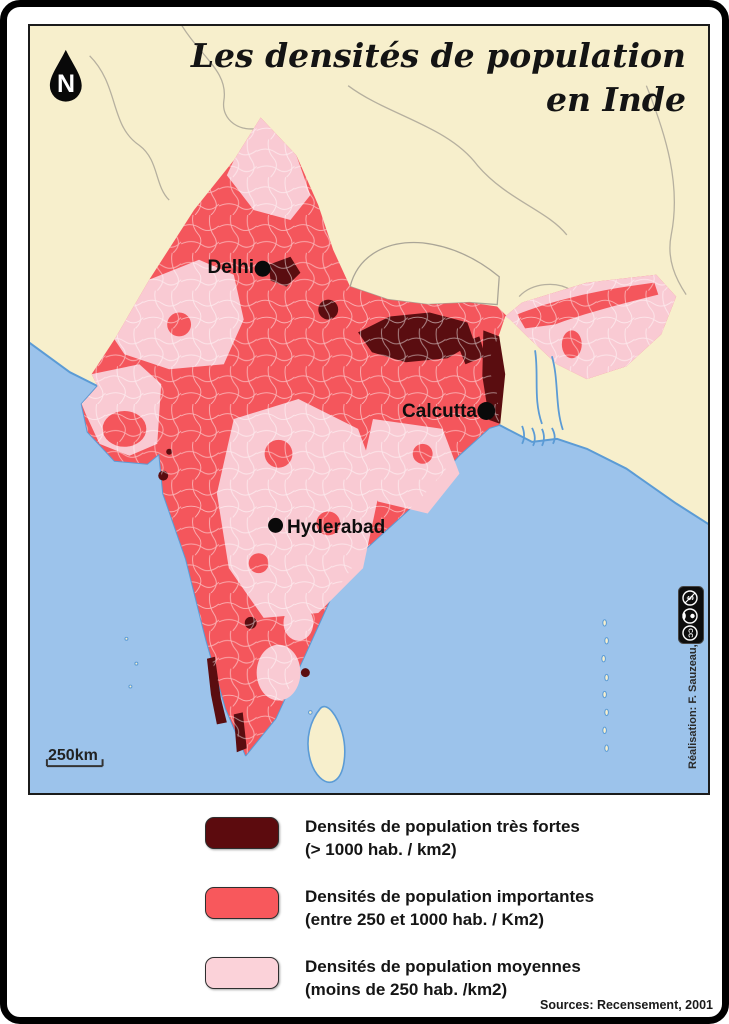  What do you see at coordinates (542, 398) in the screenshot?
I see `rivers` at bounding box center [542, 398].